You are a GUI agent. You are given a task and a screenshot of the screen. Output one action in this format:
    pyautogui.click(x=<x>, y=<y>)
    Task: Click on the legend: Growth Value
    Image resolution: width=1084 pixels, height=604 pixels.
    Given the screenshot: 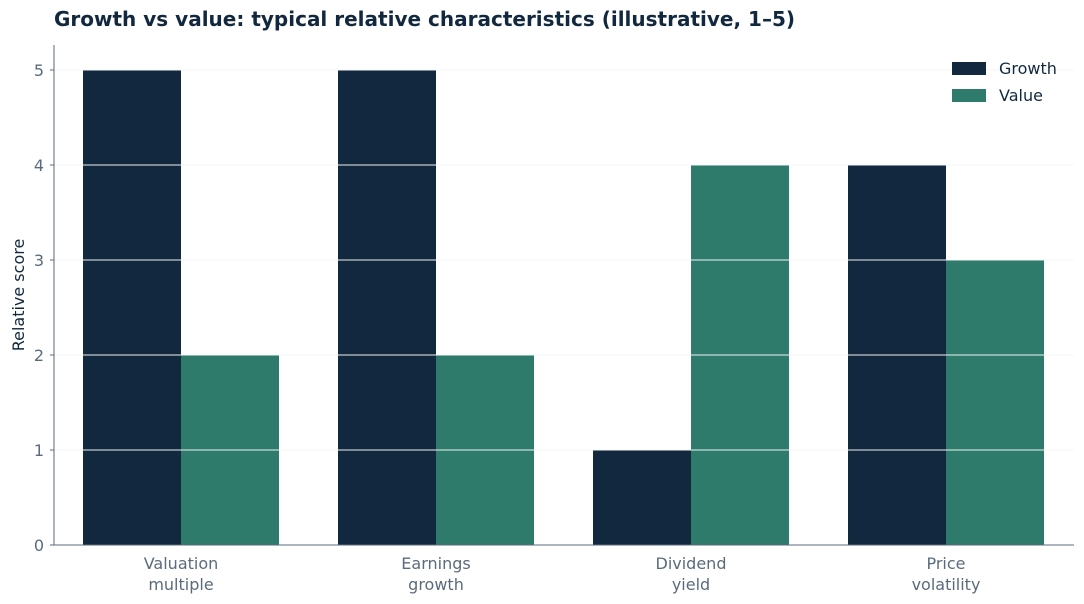 What is the action you would take?
    pyautogui.click(x=1004, y=82)
    